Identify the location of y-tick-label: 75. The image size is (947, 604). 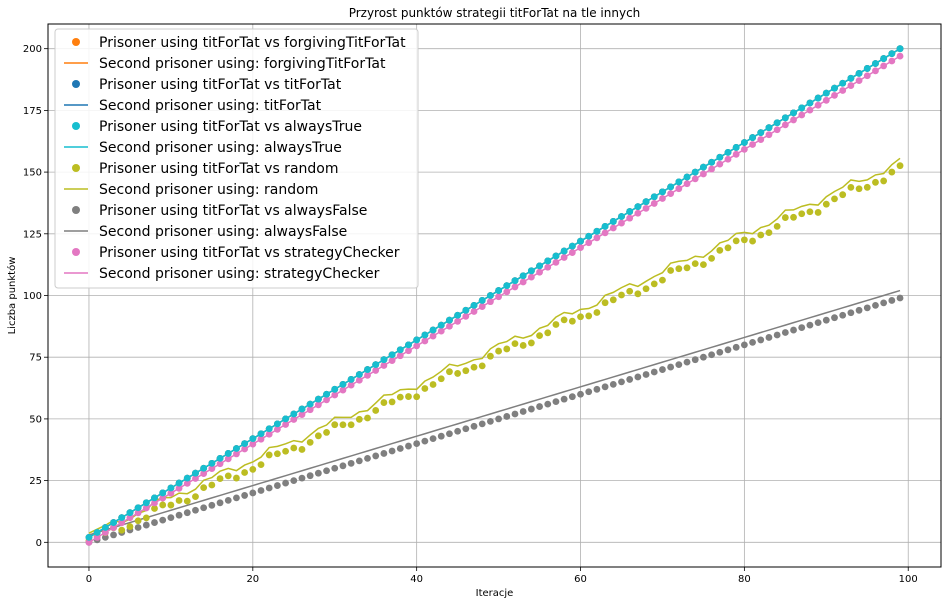
(35, 358).